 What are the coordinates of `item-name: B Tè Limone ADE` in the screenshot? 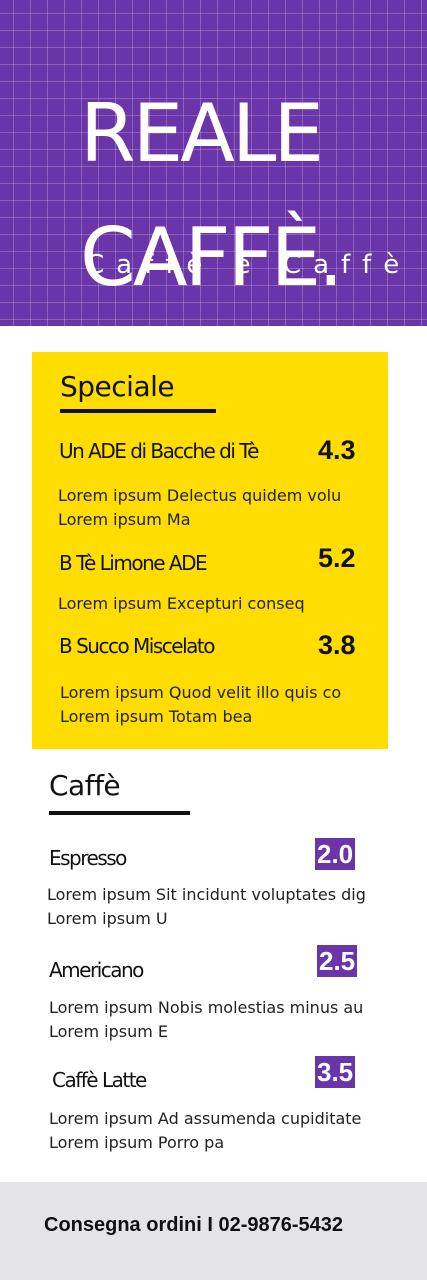 It's located at (133, 563).